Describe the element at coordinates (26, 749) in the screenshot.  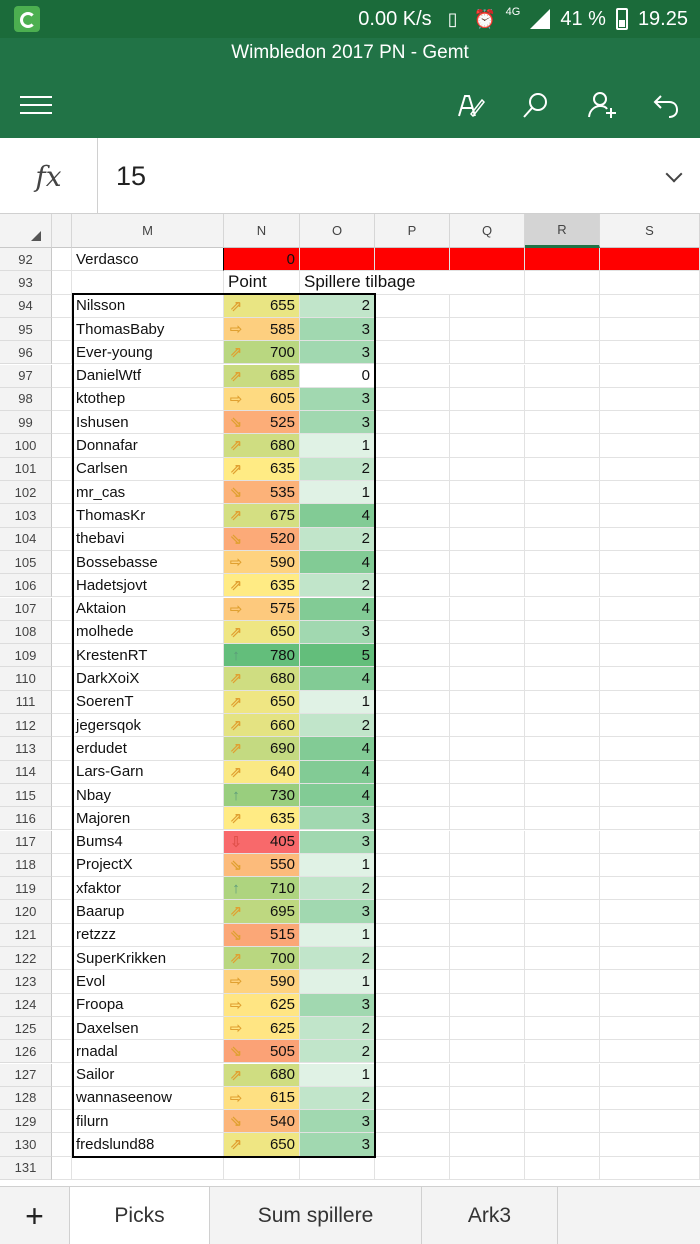
I see `row-header: 113` at that location.